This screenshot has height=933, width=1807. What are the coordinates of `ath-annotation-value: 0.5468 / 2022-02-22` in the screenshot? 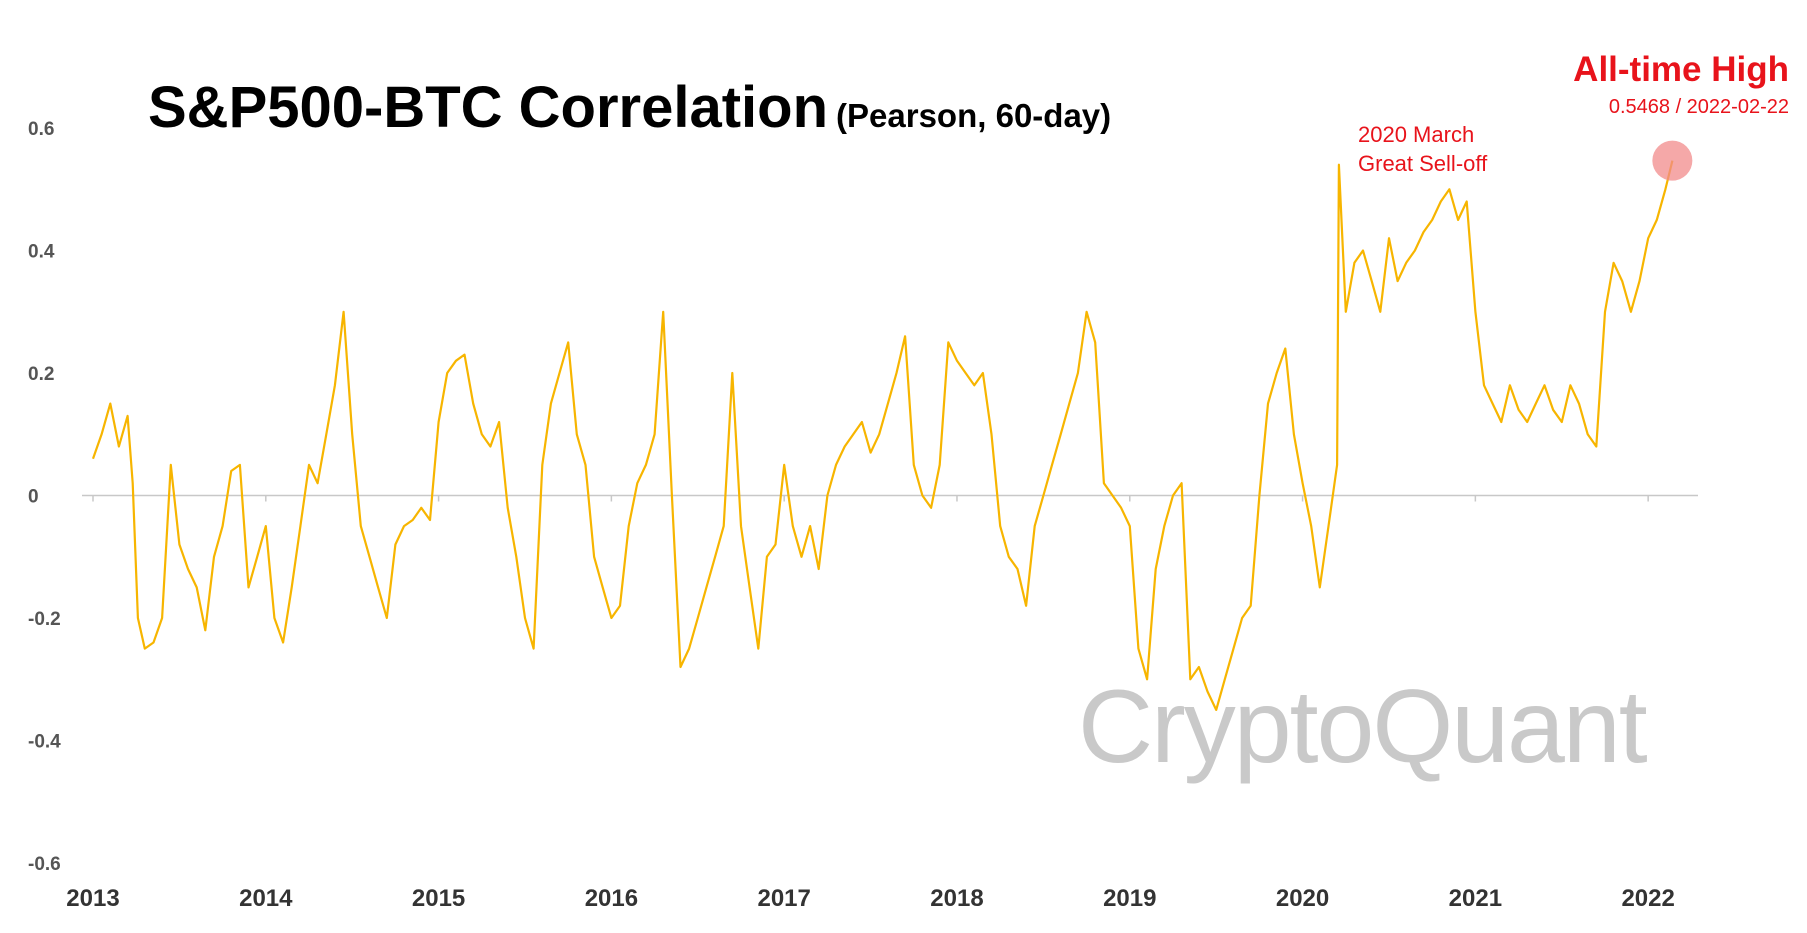 It's located at (1698, 107).